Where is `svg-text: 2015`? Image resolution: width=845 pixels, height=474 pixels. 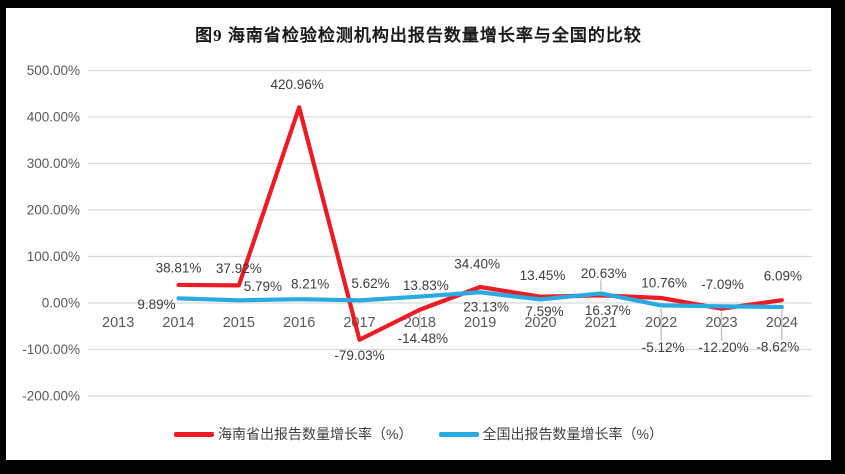
svg-text: 2015 is located at coordinates (239, 323).